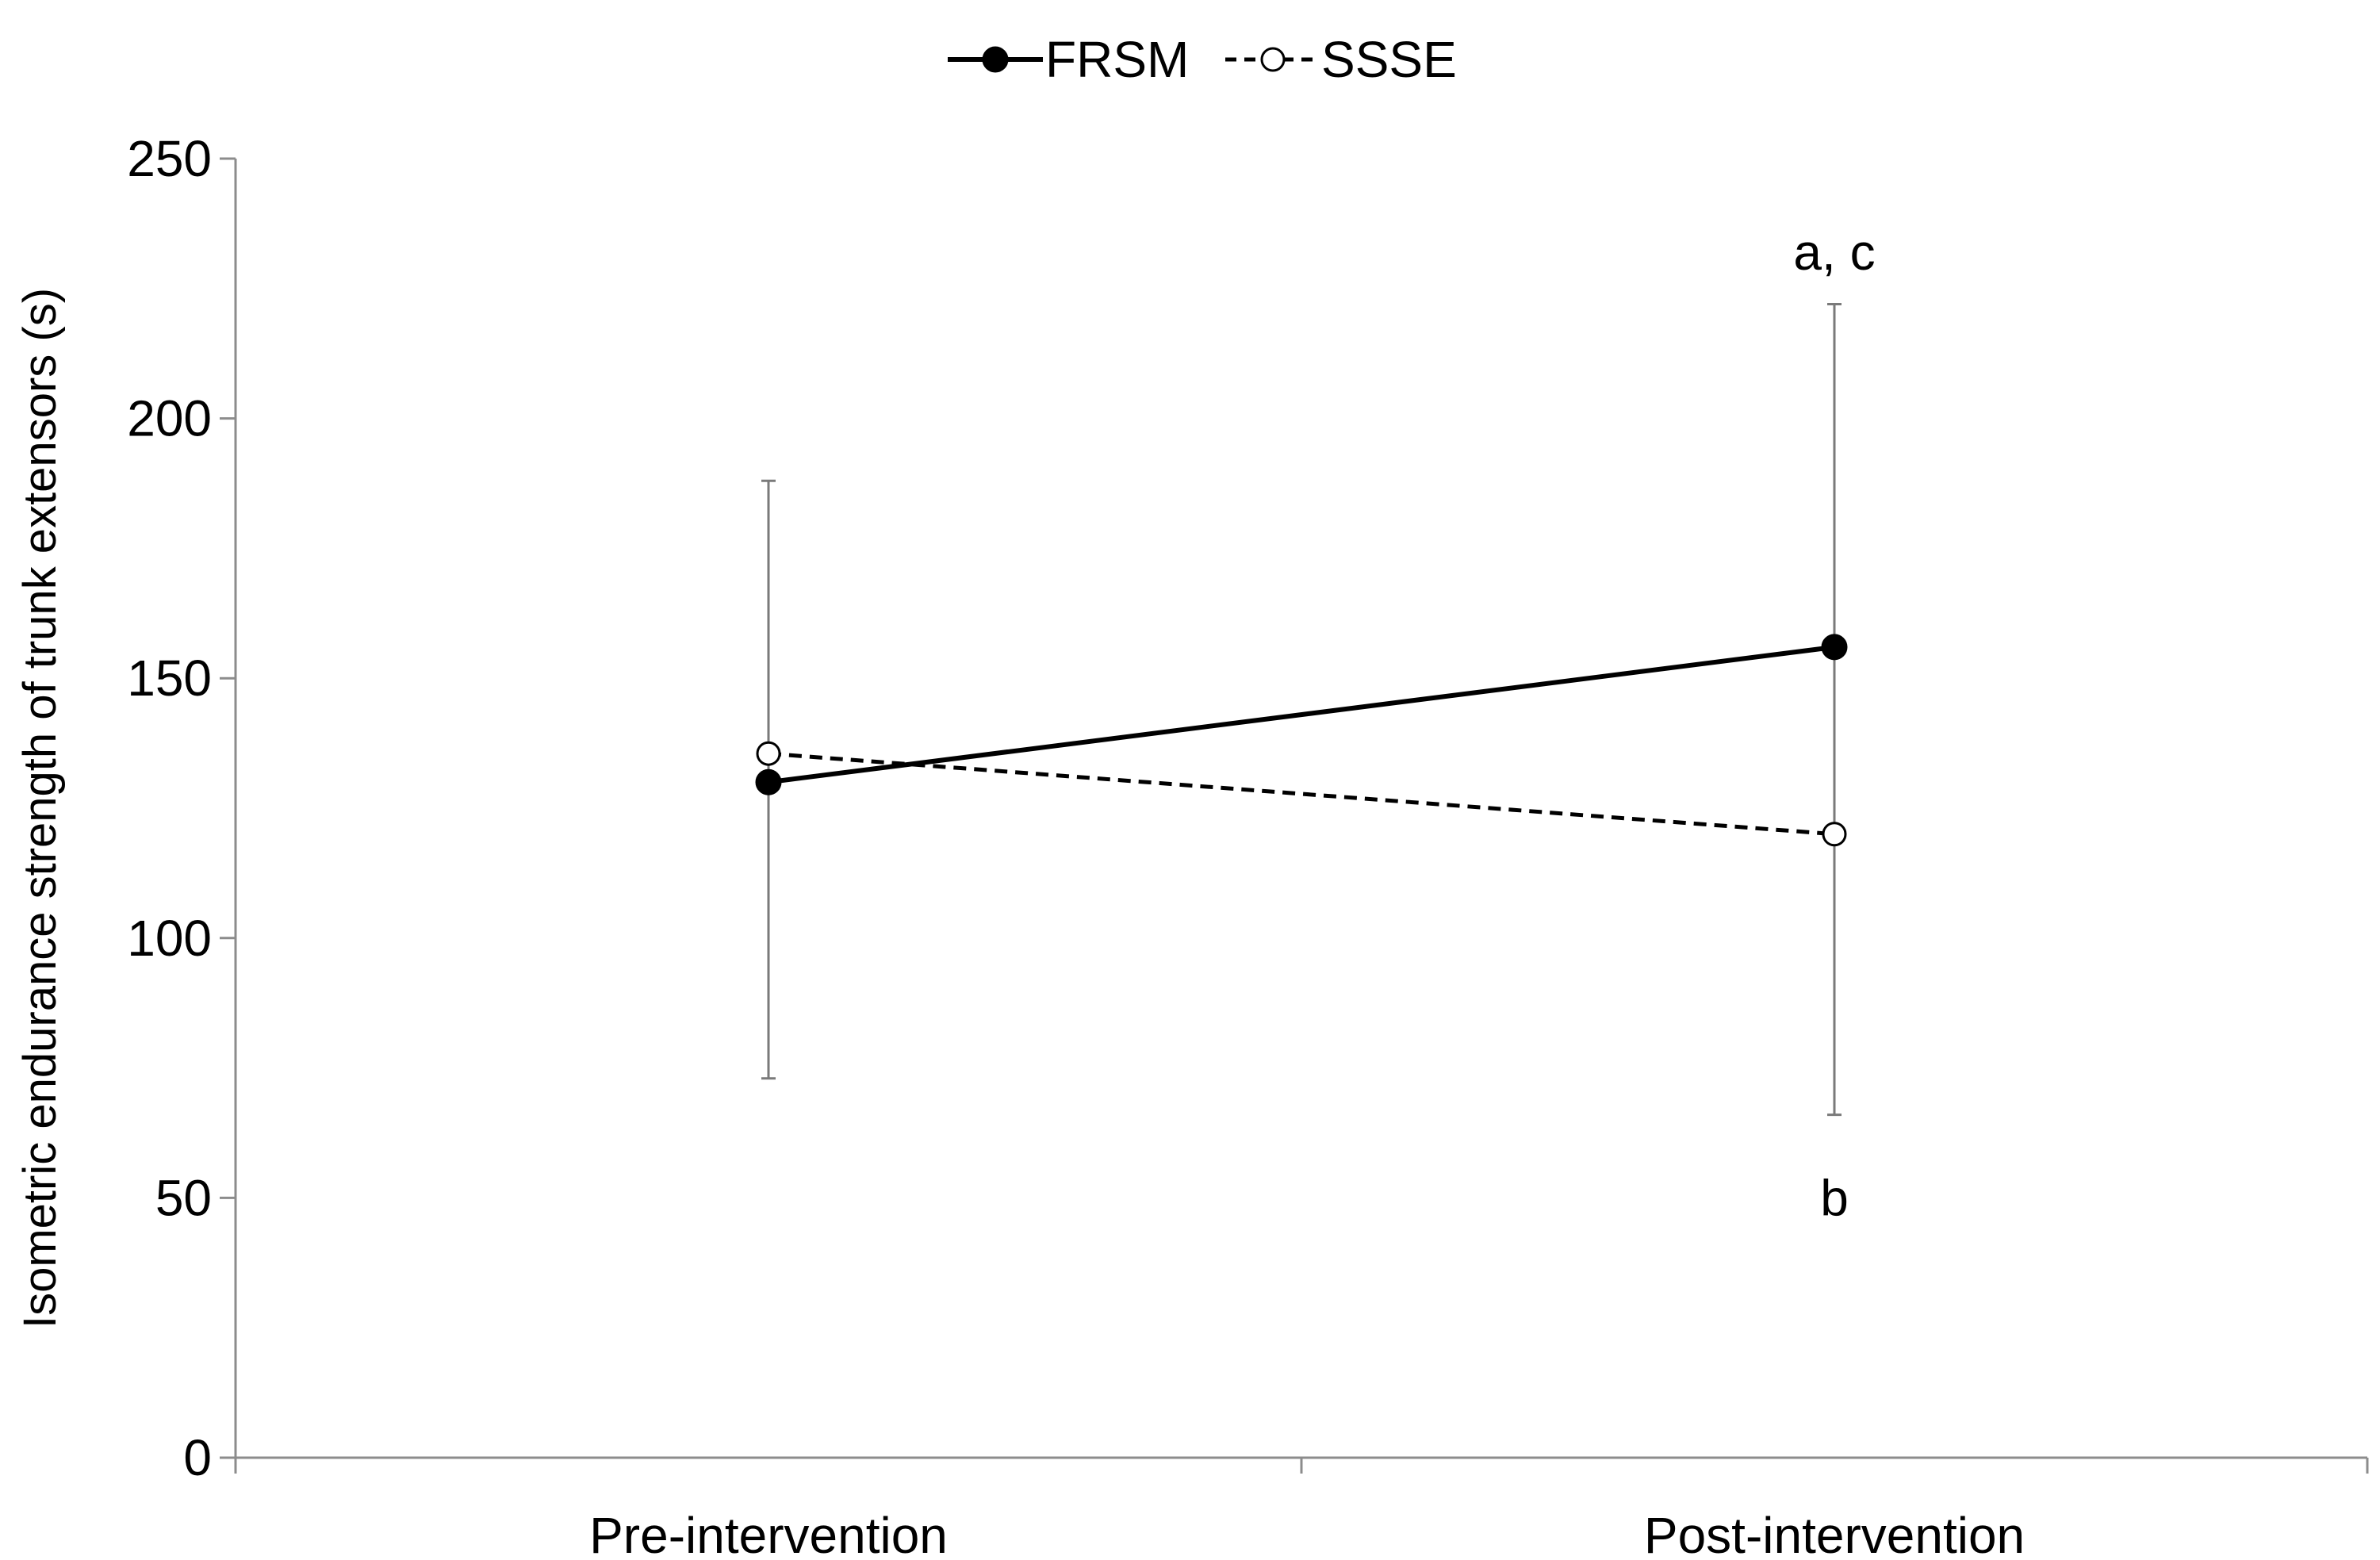 Image resolution: width=2380 pixels, height=1560 pixels. Describe the element at coordinates (1117, 60) in the screenshot. I see `legend-frsm-label: FRSM` at that location.